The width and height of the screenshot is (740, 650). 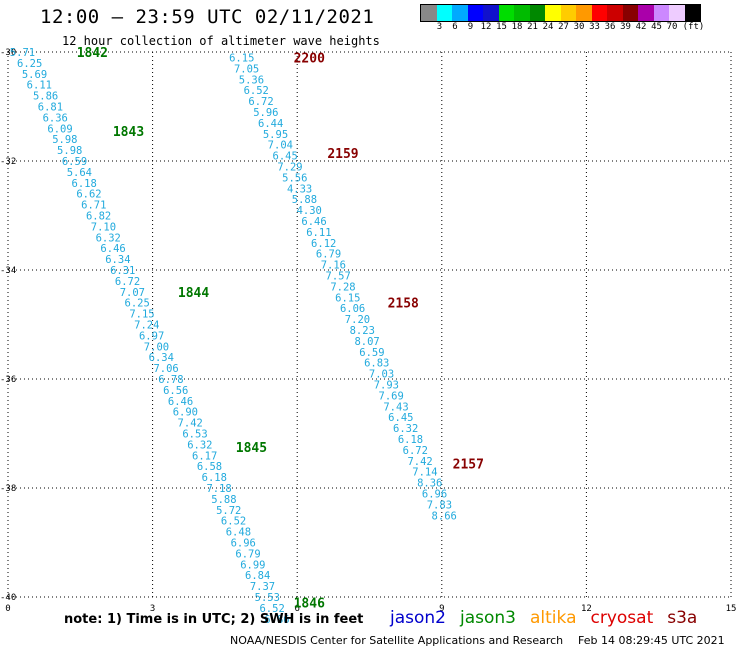 I want to click on wave-height-value: 5.88, so click(x=223, y=500).